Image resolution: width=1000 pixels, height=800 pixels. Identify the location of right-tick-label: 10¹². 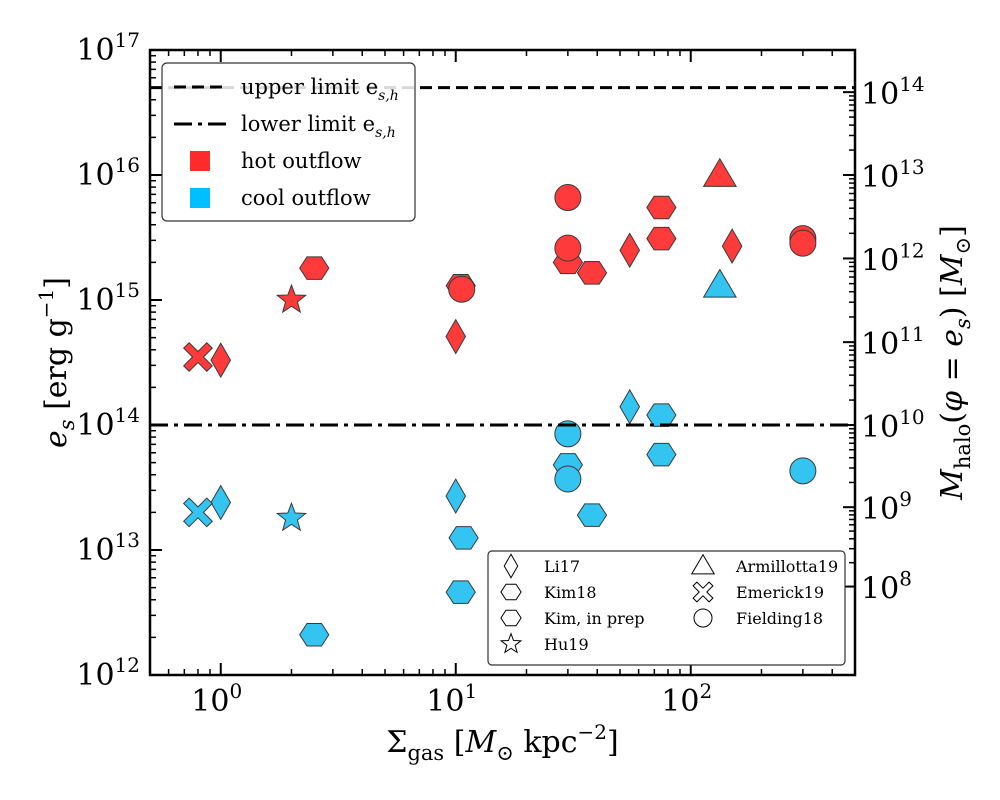
(893, 258).